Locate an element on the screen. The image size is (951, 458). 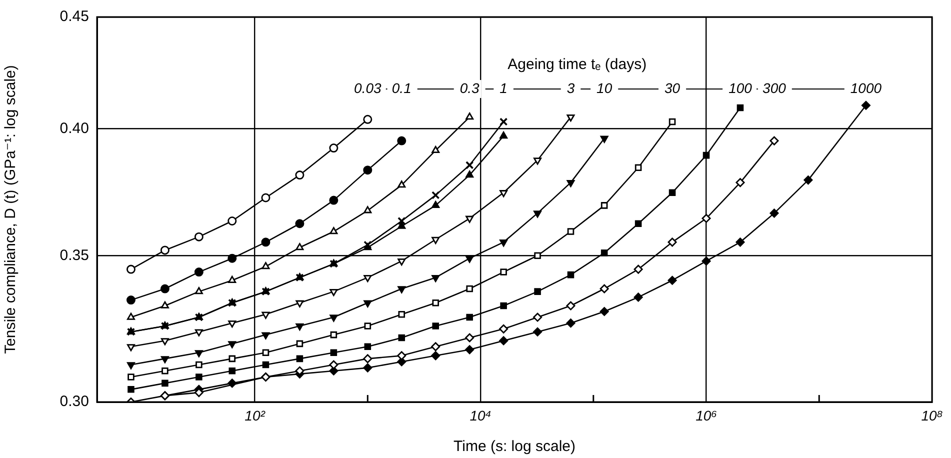
series-label: 0.03 is located at coordinates (368, 88).